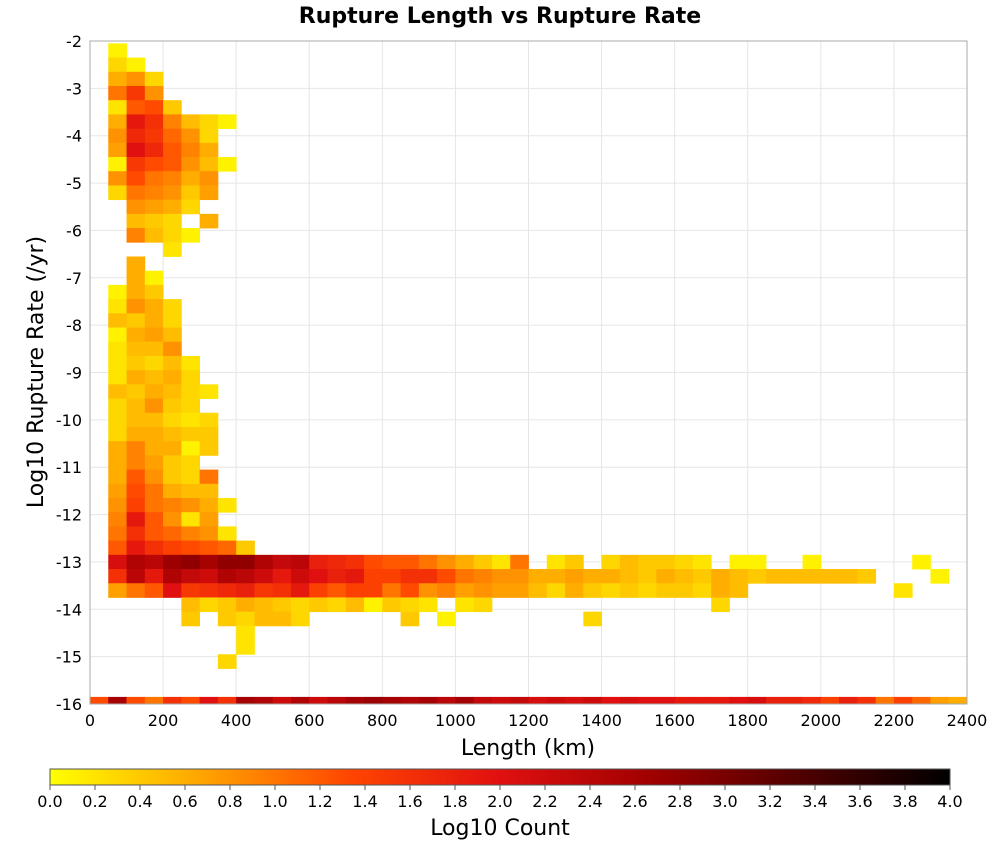 The width and height of the screenshot is (1000, 850). I want to click on colorbar-tick-label: 2.0, so click(499, 801).